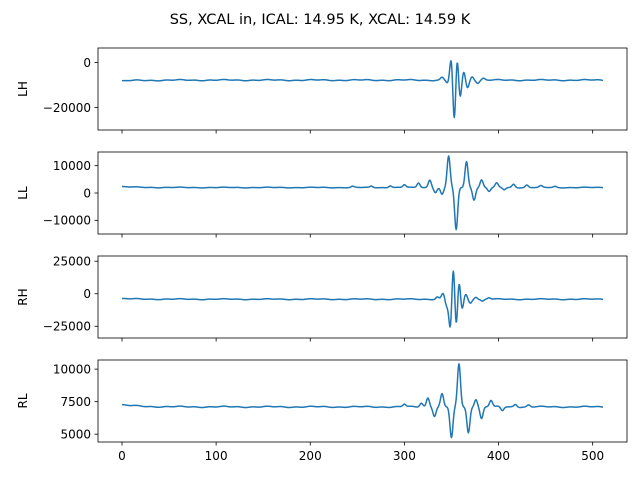 This screenshot has width=640, height=480. I want to click on y-tick-label: −10000, so click(67, 221).